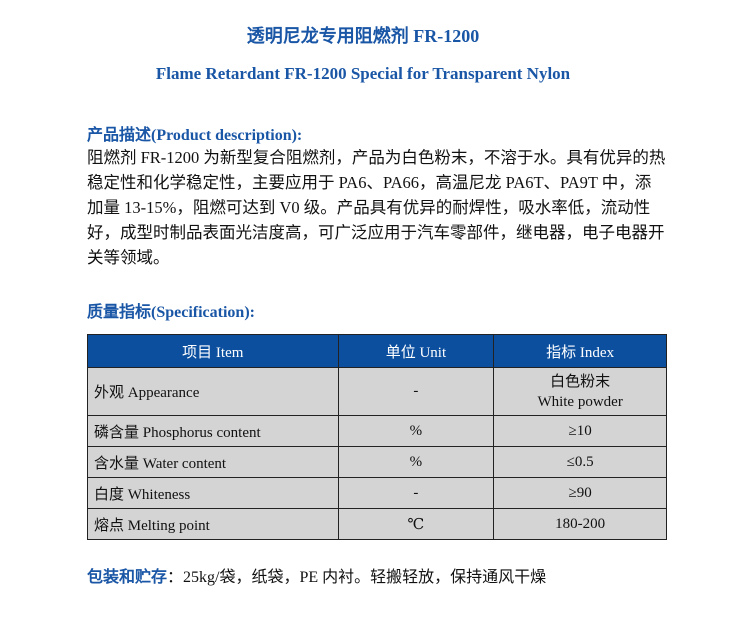 The image size is (744, 627). Describe the element at coordinates (195, 135) in the screenshot. I see `description-heading: 产品描述(Product description):` at that location.